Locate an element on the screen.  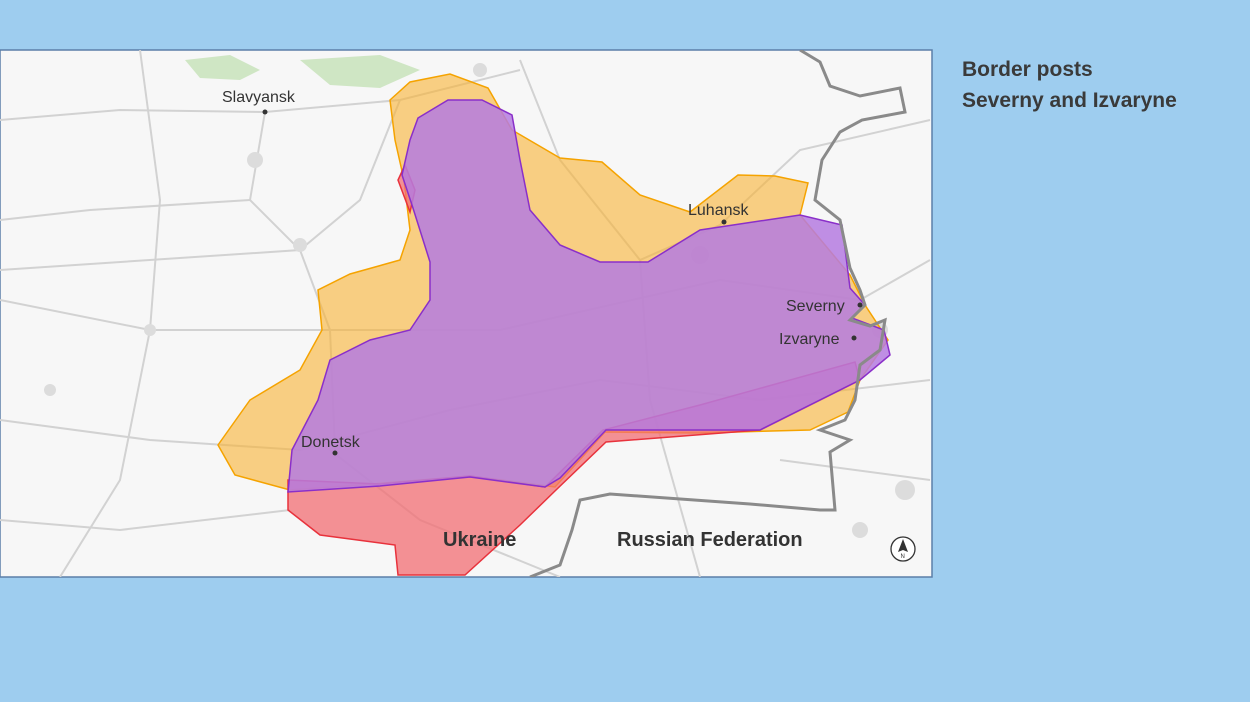
label-donetsk: Donetsk is located at coordinates (331, 442).